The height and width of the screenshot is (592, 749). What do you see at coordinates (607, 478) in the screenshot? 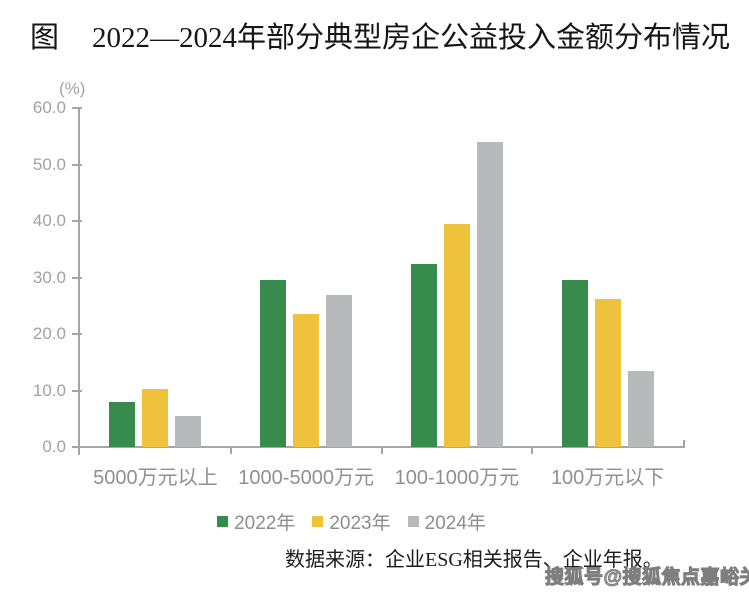
I see `category-label: 100万元以下` at bounding box center [607, 478].